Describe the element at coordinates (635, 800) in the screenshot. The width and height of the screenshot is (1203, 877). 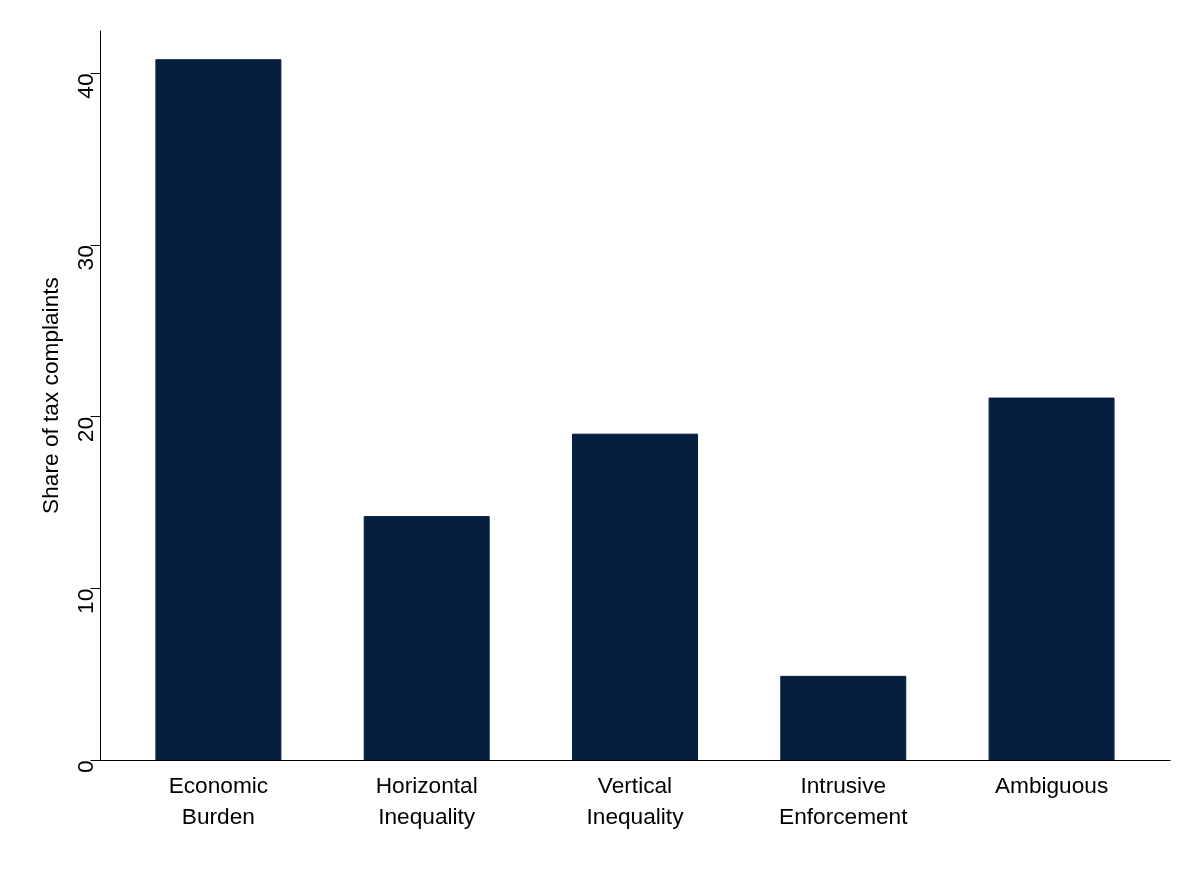
I see `x-tick-label: Vertical Inequality` at that location.